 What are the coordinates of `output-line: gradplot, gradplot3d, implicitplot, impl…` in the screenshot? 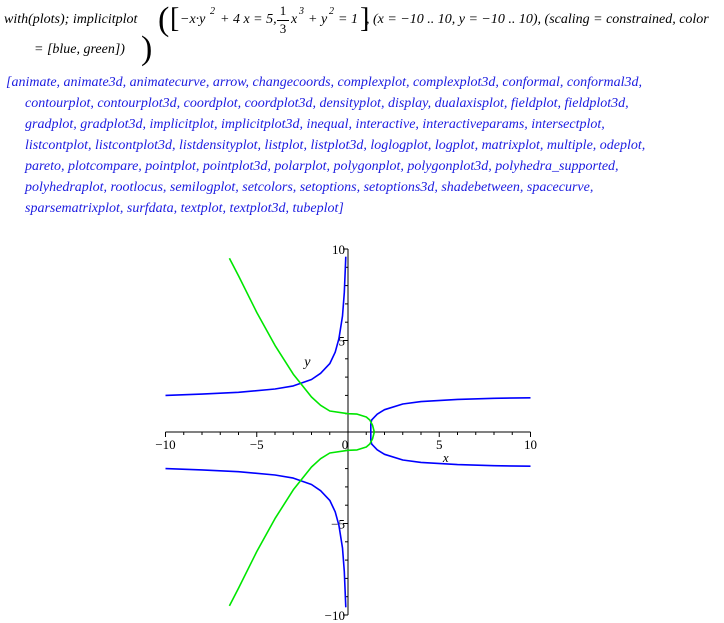 It's located at (315, 124).